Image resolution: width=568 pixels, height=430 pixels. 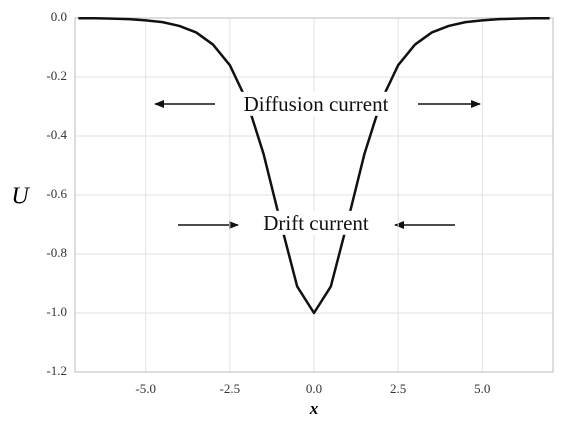 What do you see at coordinates (56, 193) in the screenshot?
I see `y-tick-label: -0.6` at bounding box center [56, 193].